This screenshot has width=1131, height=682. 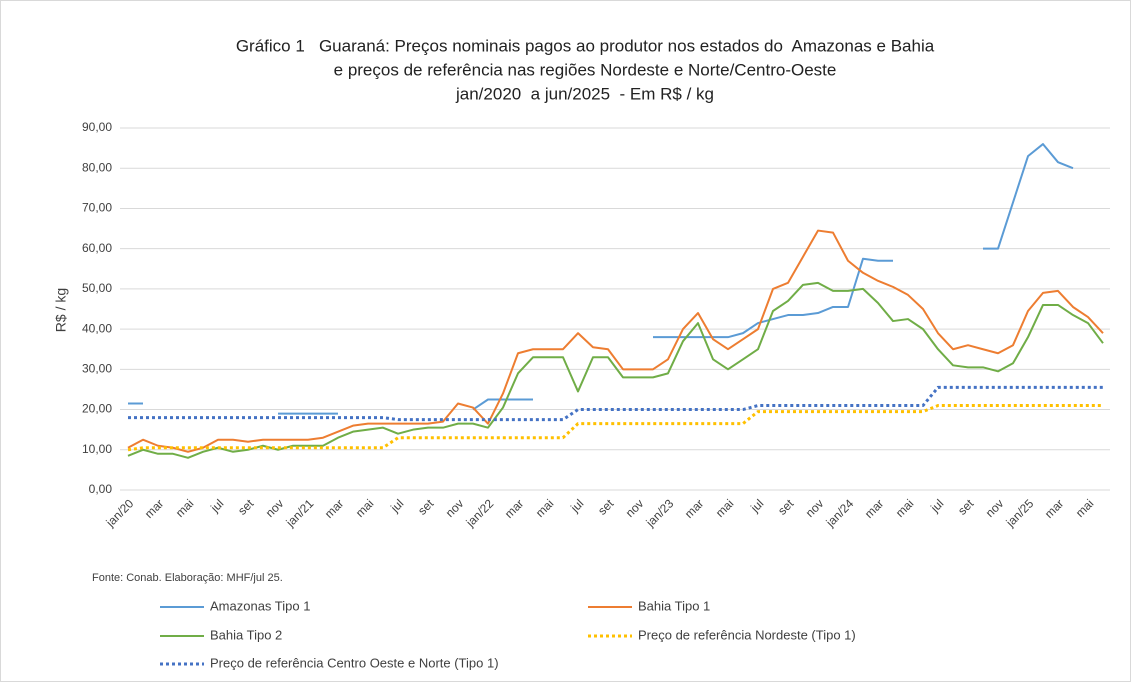 What do you see at coordinates (187, 578) in the screenshot?
I see `source-note: Fonte: Conab. Elaboração: MHF/jul 25.` at bounding box center [187, 578].